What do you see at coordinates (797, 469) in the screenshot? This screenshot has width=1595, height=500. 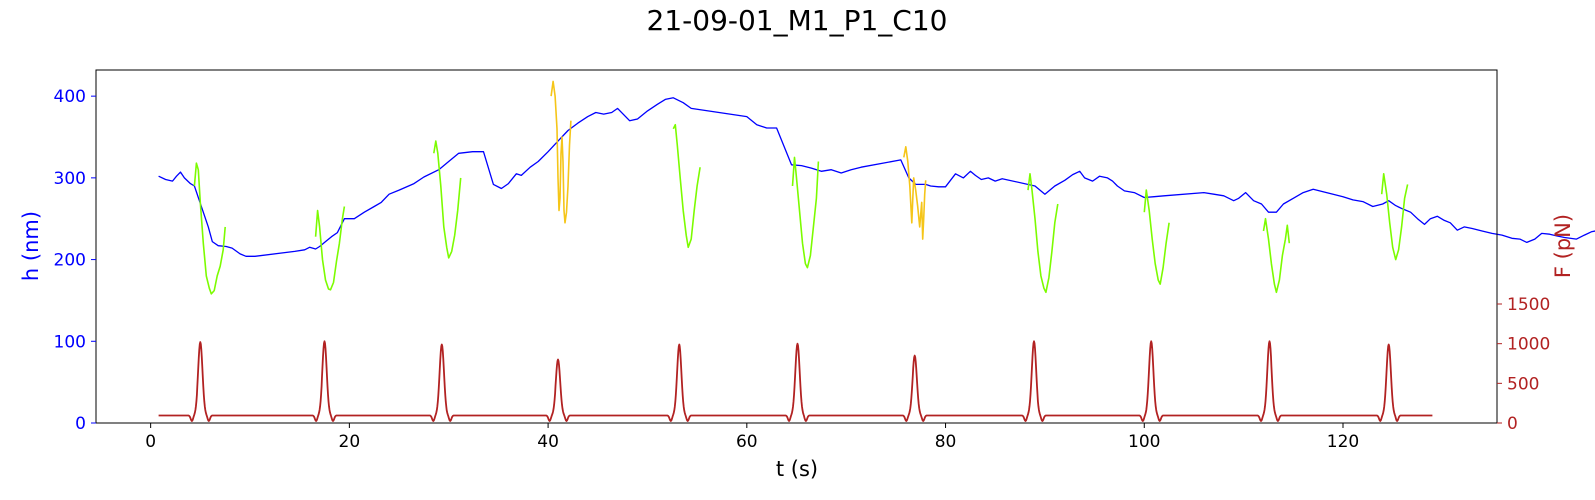 I see `x-axis-label: t (s)` at bounding box center [797, 469].